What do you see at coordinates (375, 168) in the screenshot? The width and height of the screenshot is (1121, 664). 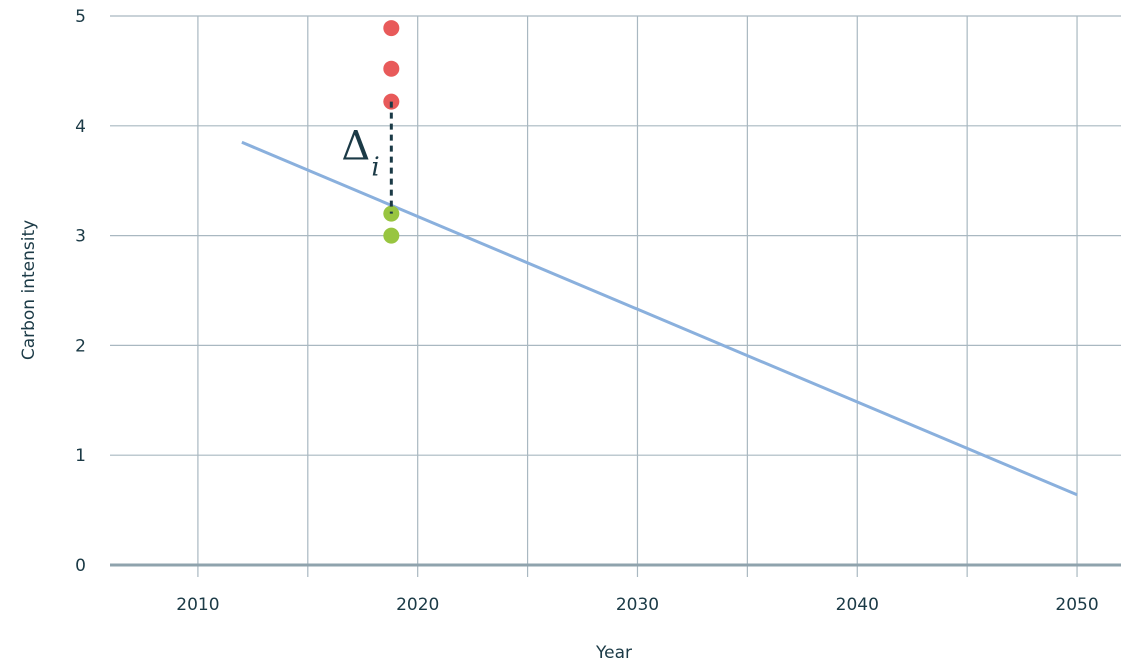 I see `delta-subscript: i` at bounding box center [375, 168].